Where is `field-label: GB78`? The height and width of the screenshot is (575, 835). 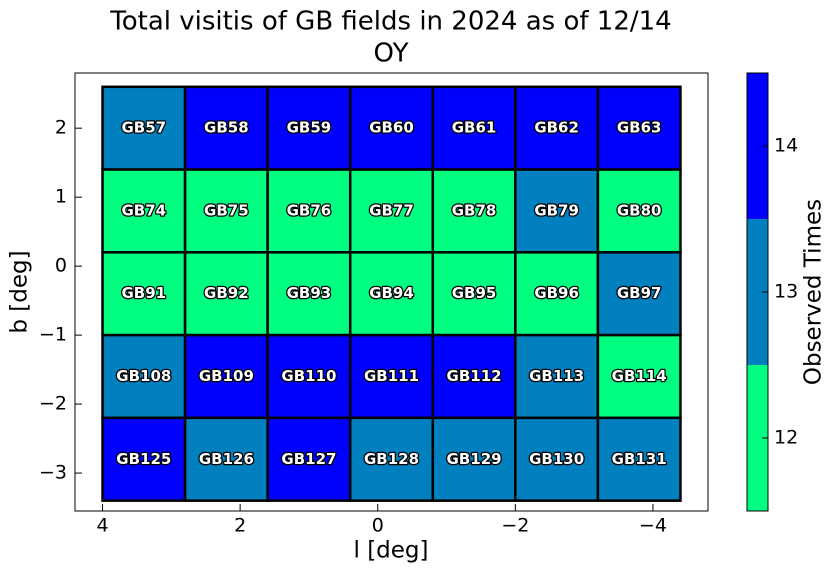 field-label: GB78 is located at coordinates (474, 210).